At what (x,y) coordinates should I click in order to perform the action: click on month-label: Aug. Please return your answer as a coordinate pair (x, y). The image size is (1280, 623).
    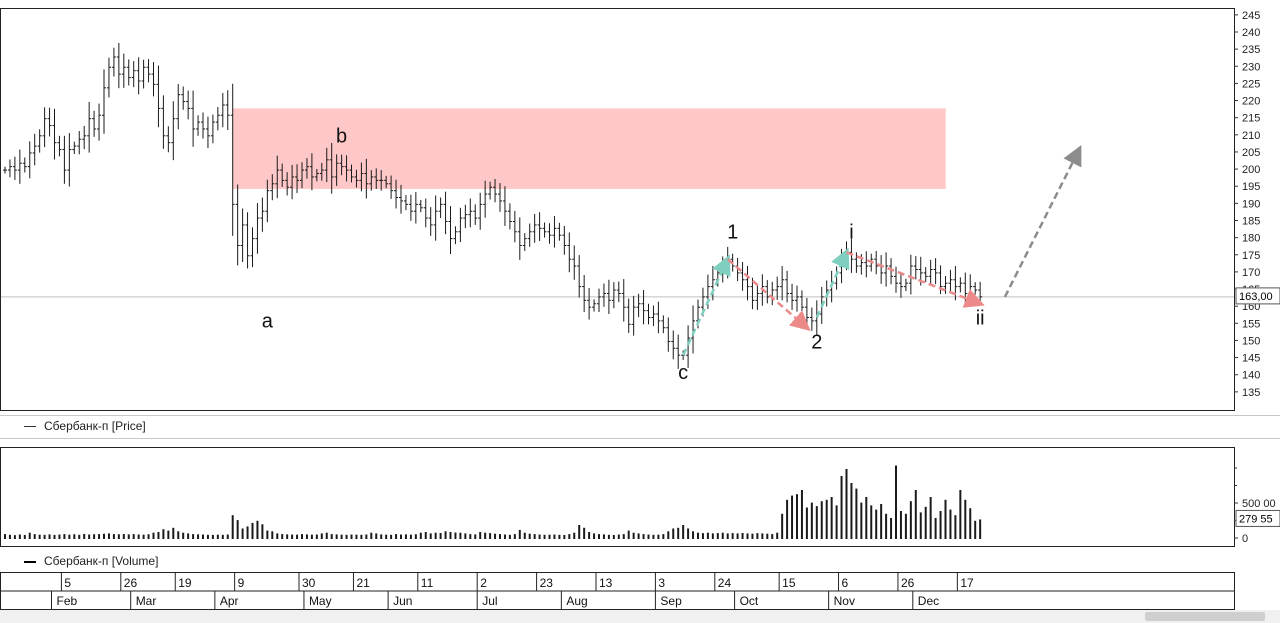
    Looking at the image, I should click on (576, 601).